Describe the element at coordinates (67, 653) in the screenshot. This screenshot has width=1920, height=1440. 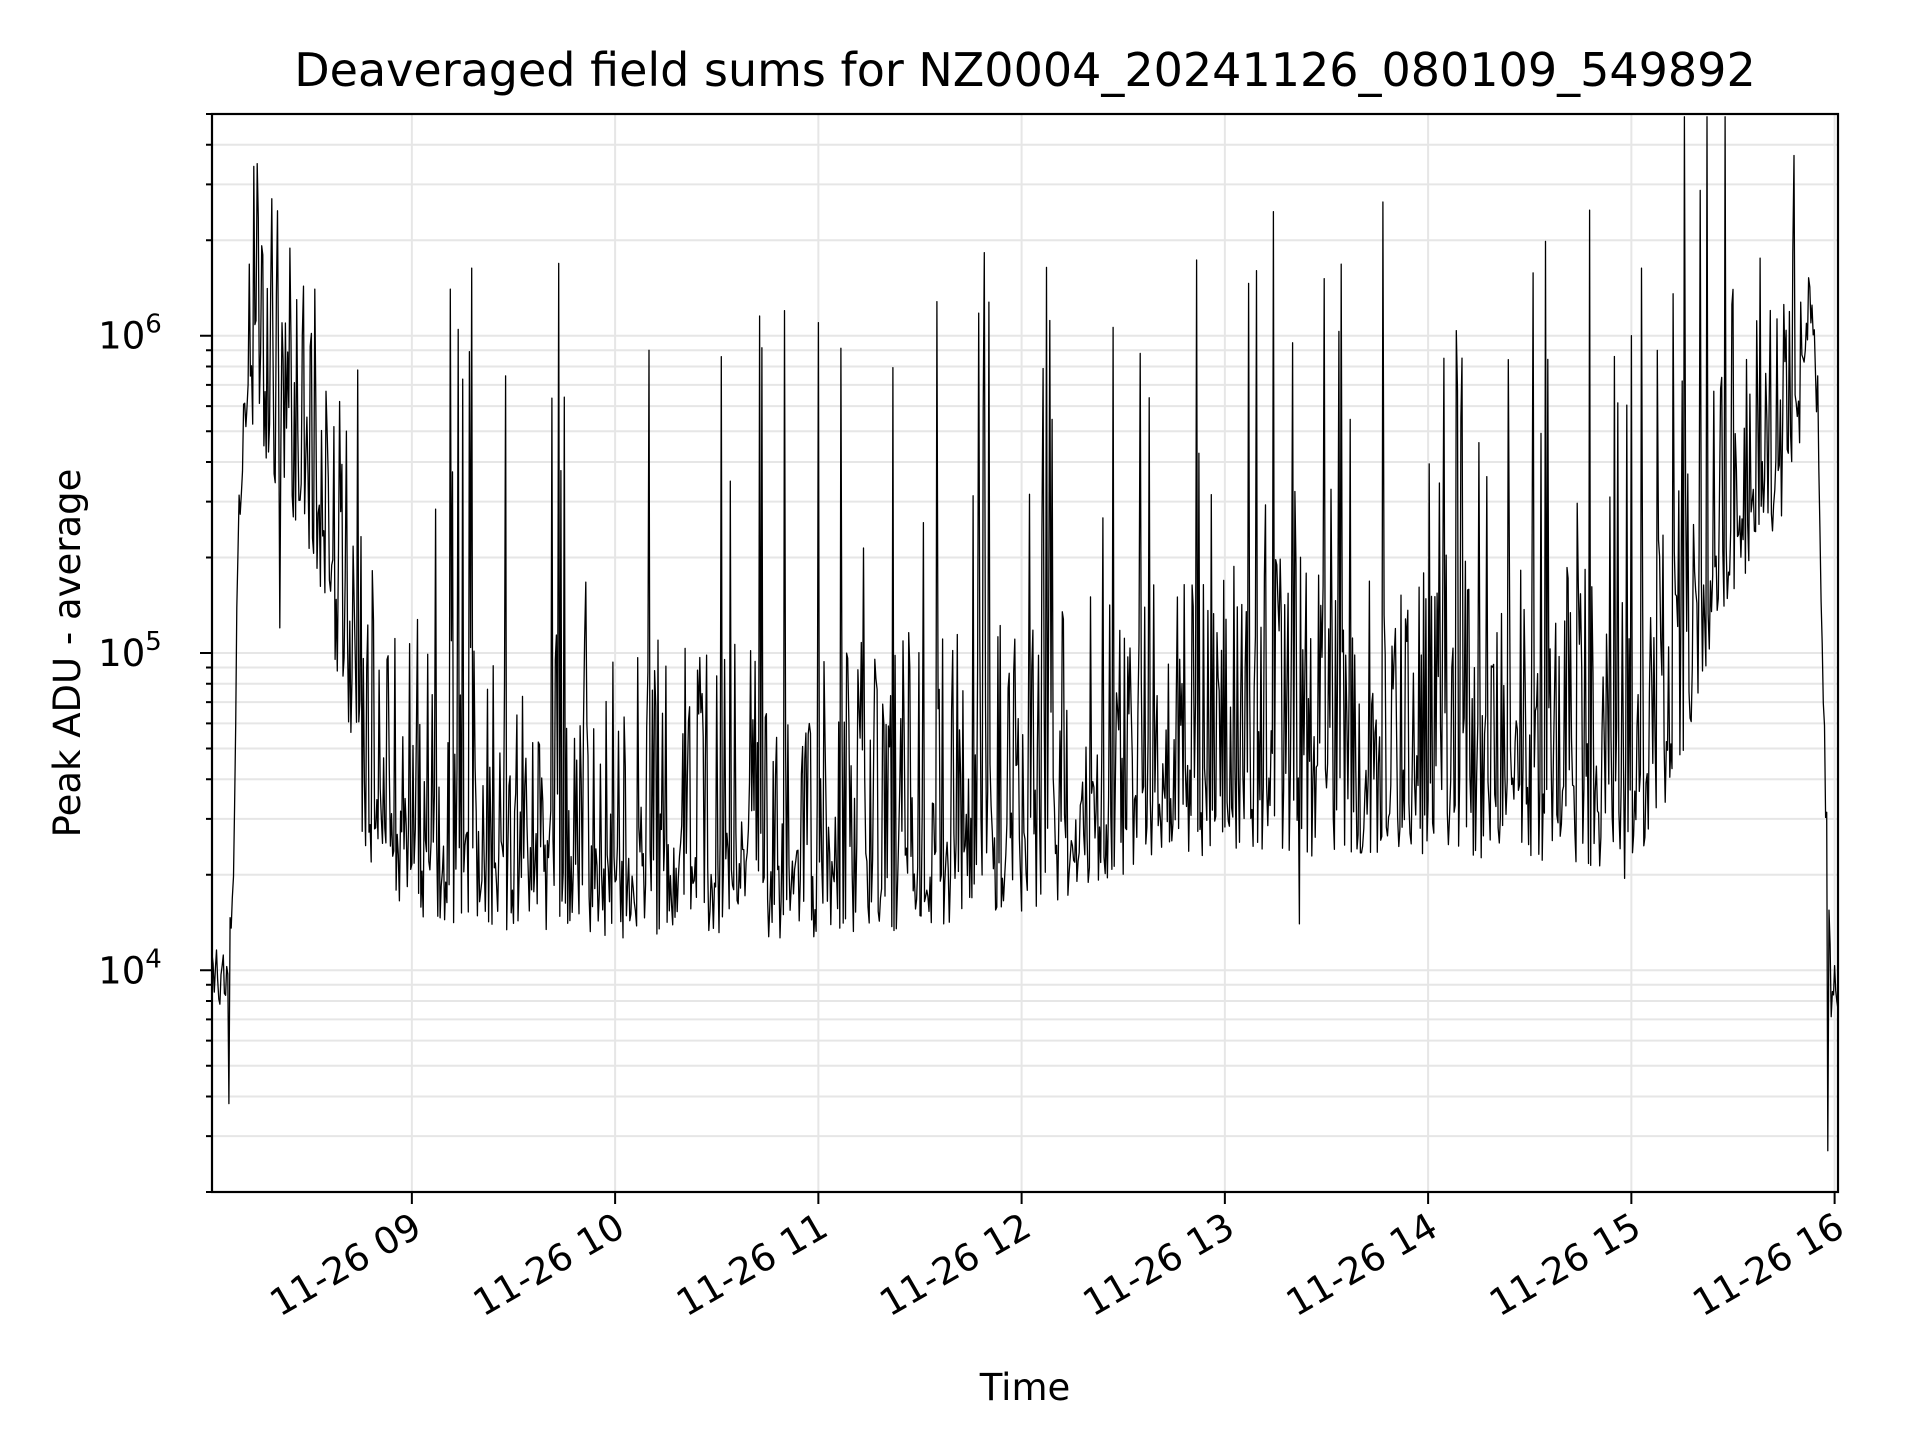
I see `y-axis-label: Peak ADU - average` at that location.